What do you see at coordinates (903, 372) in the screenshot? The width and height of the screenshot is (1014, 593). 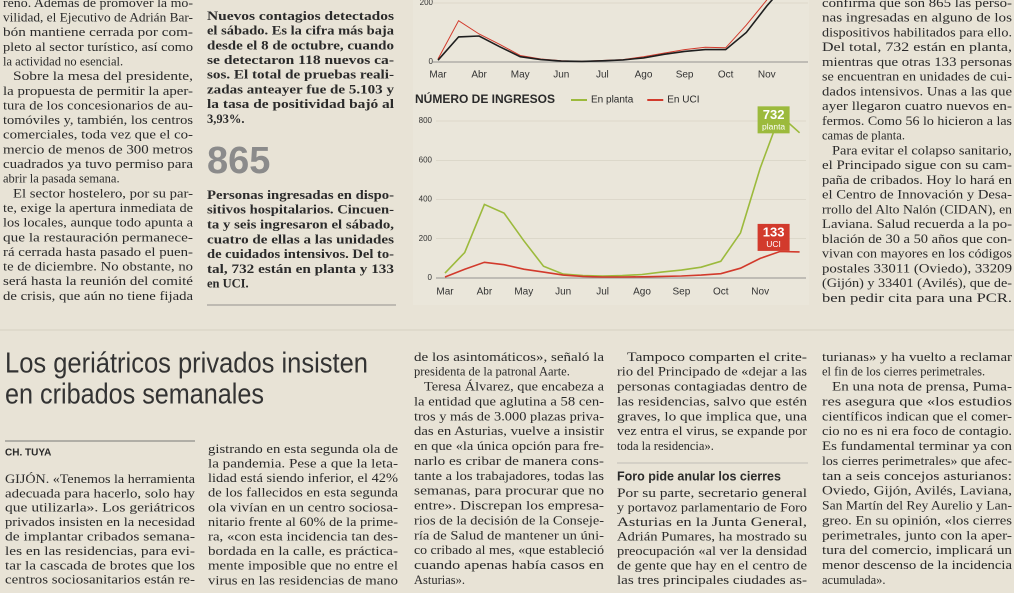 I see `text-line: el fin de los cierres perimetrales.` at bounding box center [903, 372].